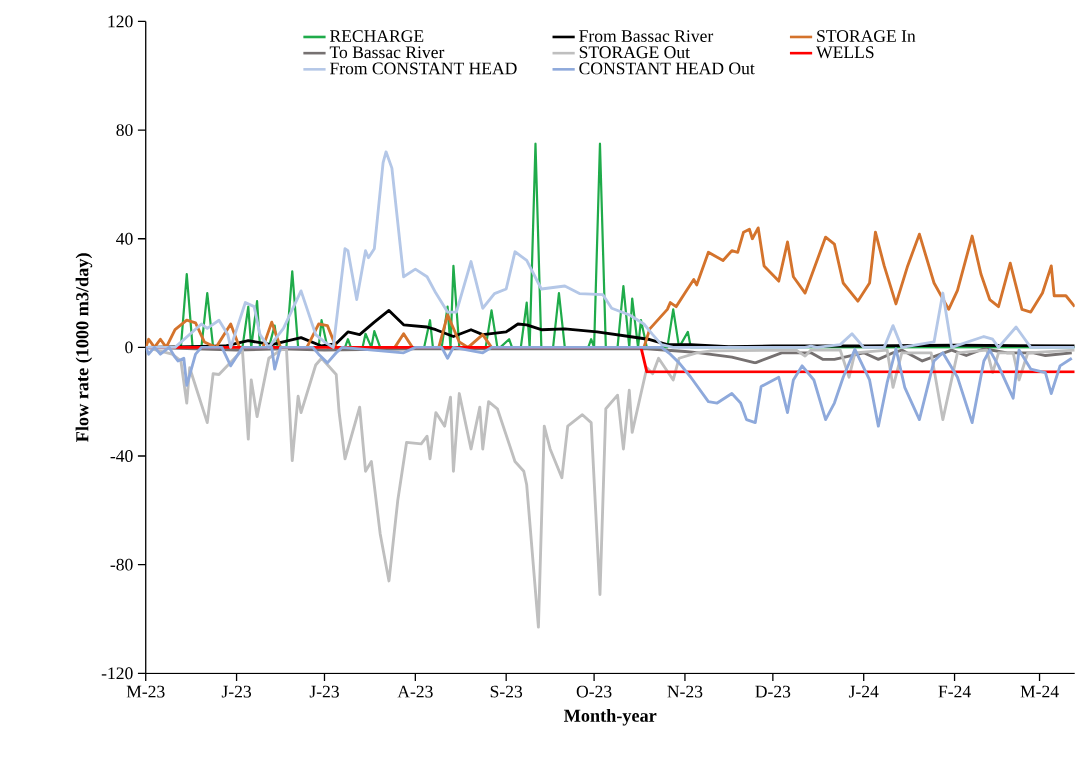  What do you see at coordinates (376, 36) in the screenshot?
I see `legend-label: RECHARGE` at bounding box center [376, 36].